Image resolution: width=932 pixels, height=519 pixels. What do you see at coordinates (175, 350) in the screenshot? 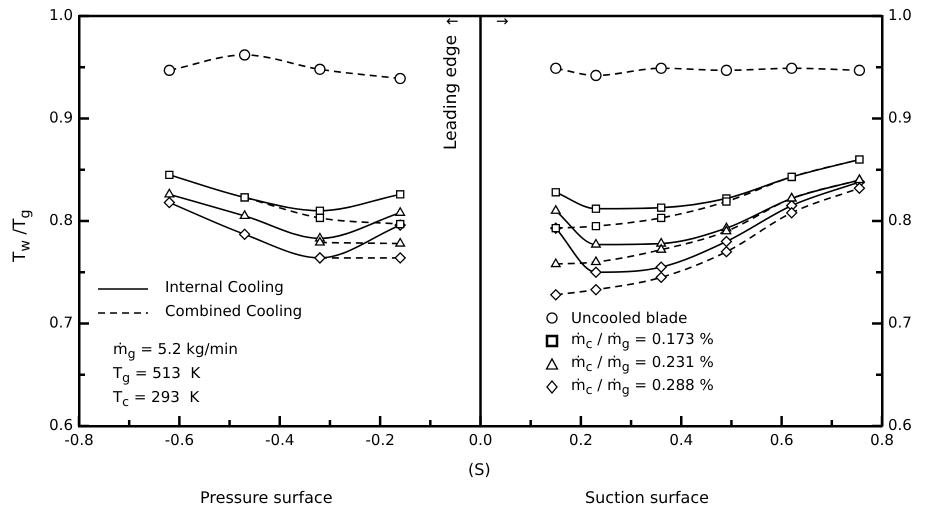
I see `annotation: ṁ$_{g}$ = 5.2 kg/min` at bounding box center [175, 350].